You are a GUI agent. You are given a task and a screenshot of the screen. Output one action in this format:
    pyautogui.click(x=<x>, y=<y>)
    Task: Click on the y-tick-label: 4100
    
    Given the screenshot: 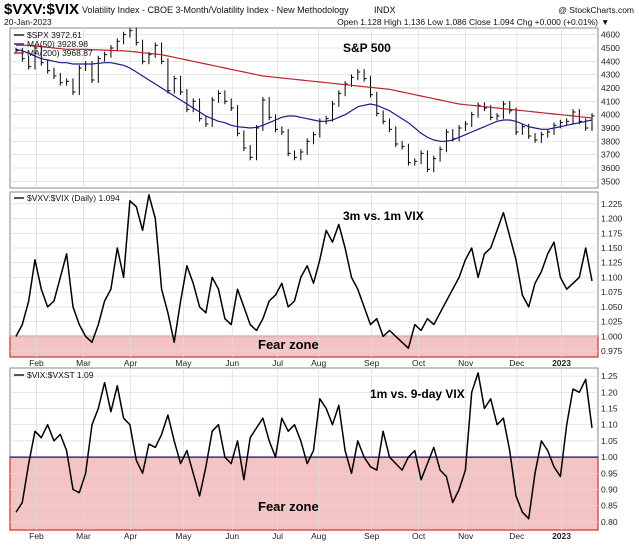 What is the action you would take?
    pyautogui.click(x=610, y=101)
    